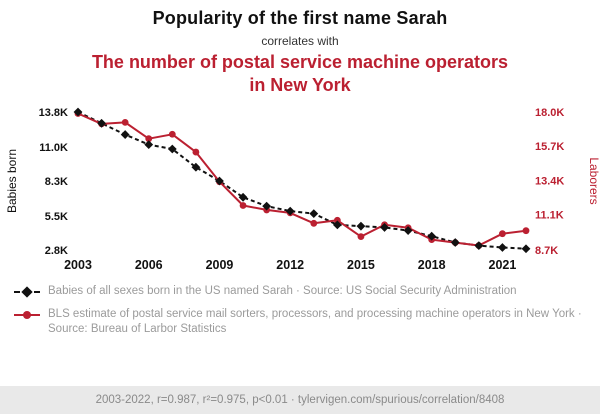 The height and width of the screenshot is (414, 600). I want to click on diamond-dashed-line-icon, so click(27, 292).